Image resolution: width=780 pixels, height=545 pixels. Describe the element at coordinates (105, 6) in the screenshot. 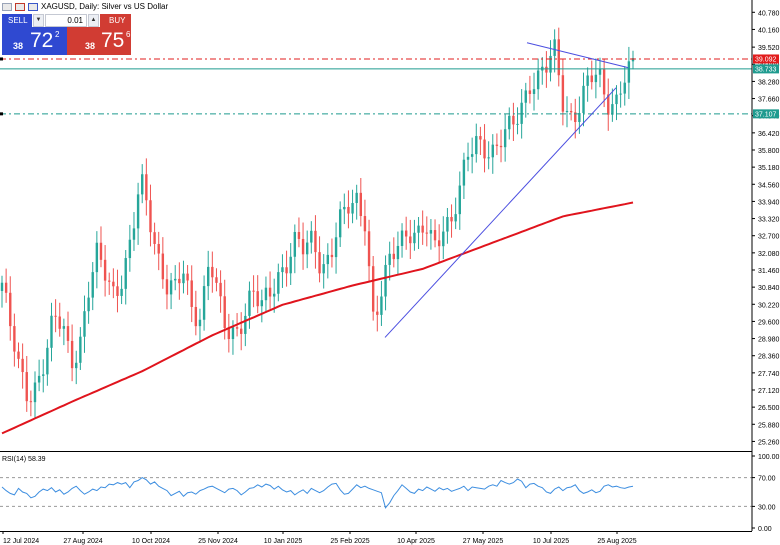

I see `chart-title: XAGUSD, Daily: Silver vs US Dollar` at that location.